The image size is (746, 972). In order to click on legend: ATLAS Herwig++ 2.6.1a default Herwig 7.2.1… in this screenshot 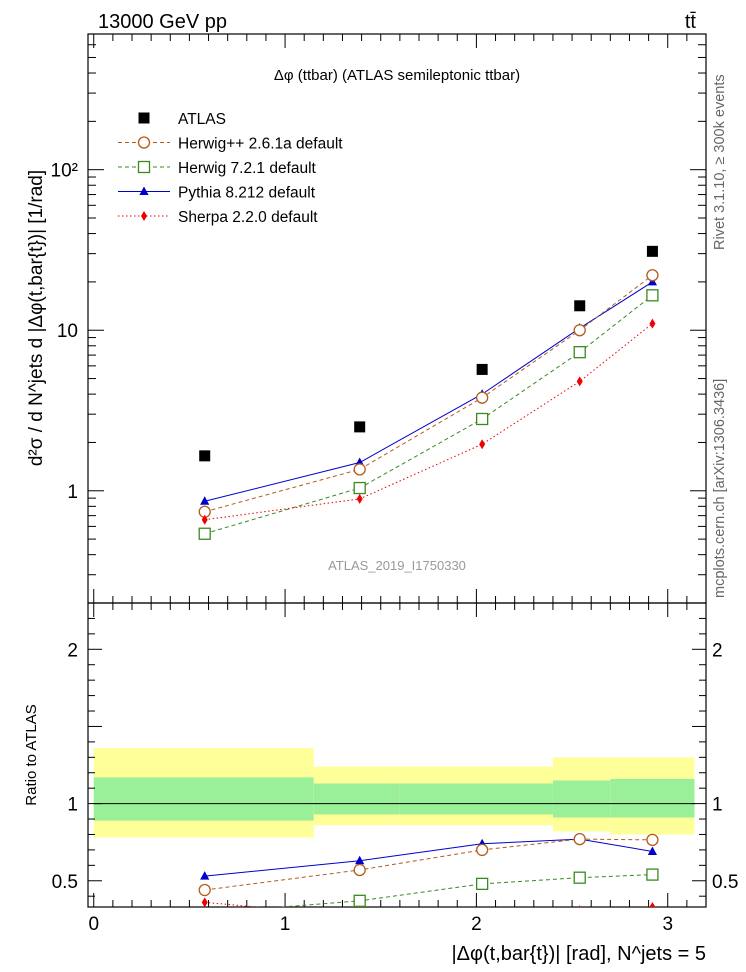, I will do `click(230, 168)`.